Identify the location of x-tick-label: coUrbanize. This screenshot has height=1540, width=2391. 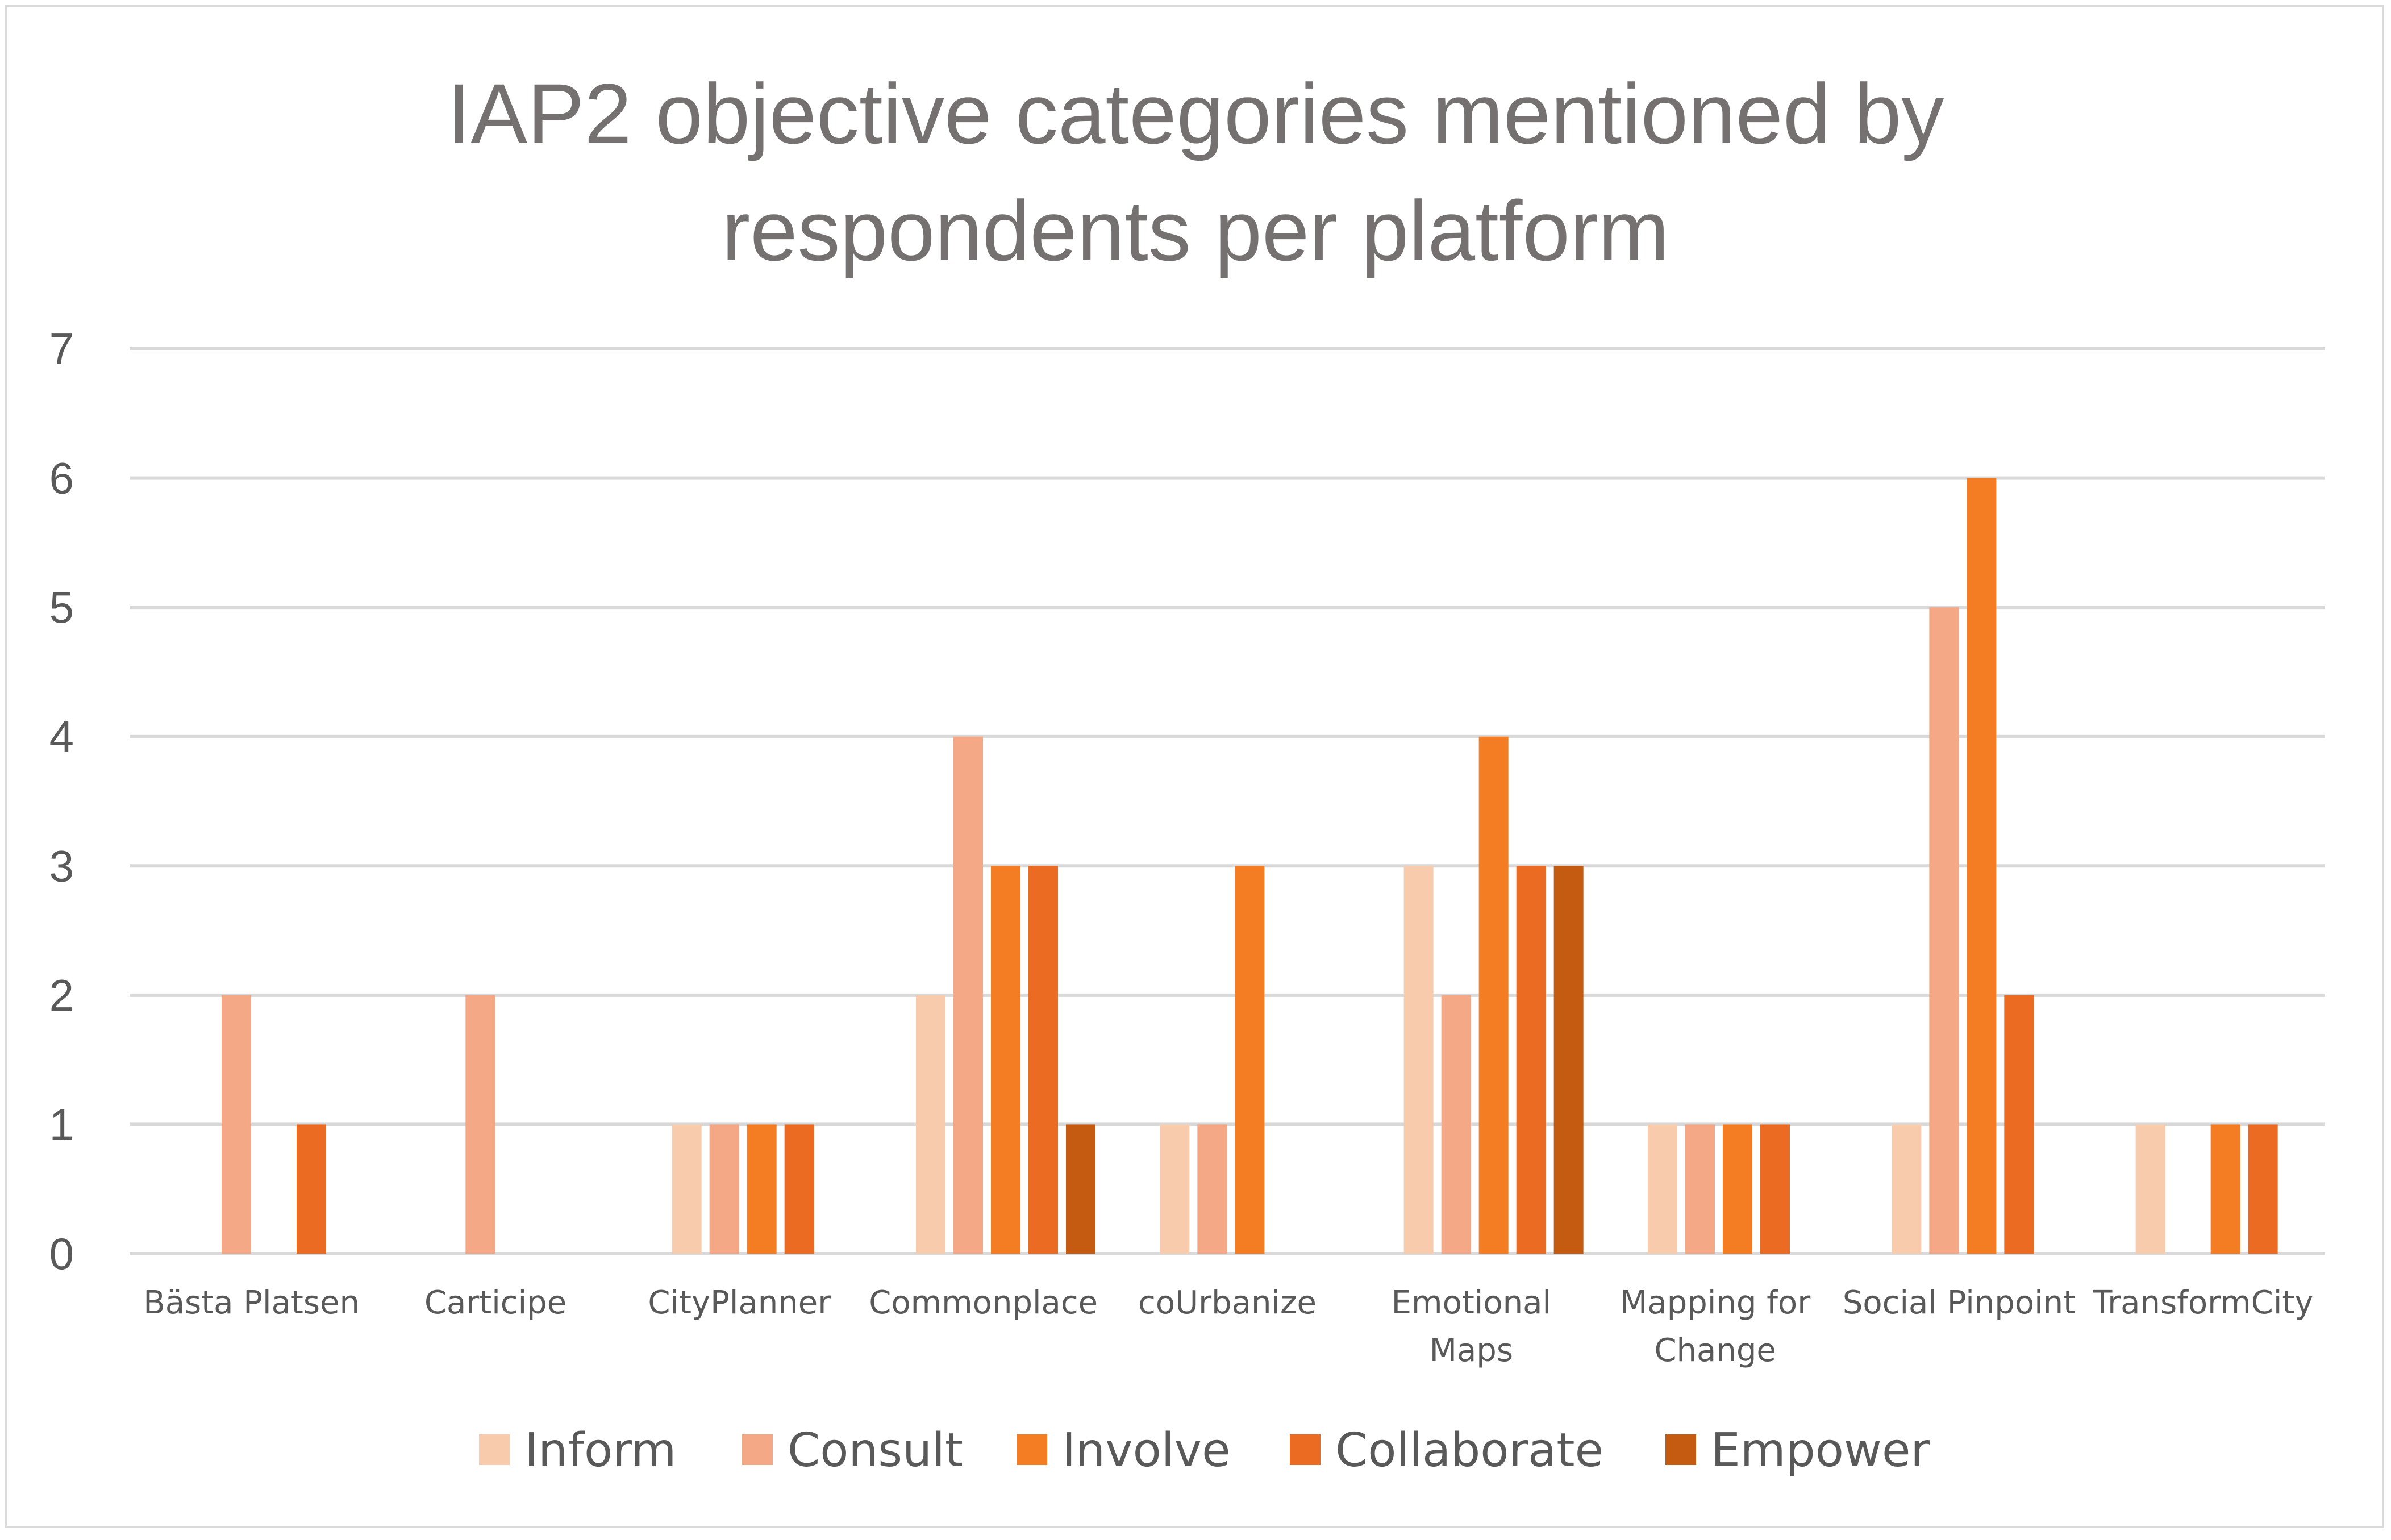
(1227, 1303).